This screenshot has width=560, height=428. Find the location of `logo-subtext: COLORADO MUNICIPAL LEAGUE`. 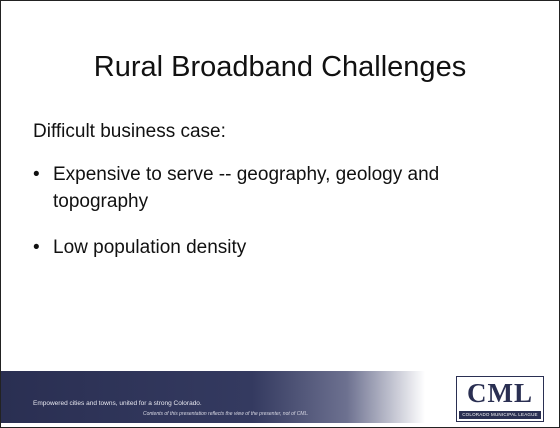

logo-subtext: COLORADO MUNICIPAL LEAGUE is located at coordinates (500, 415).